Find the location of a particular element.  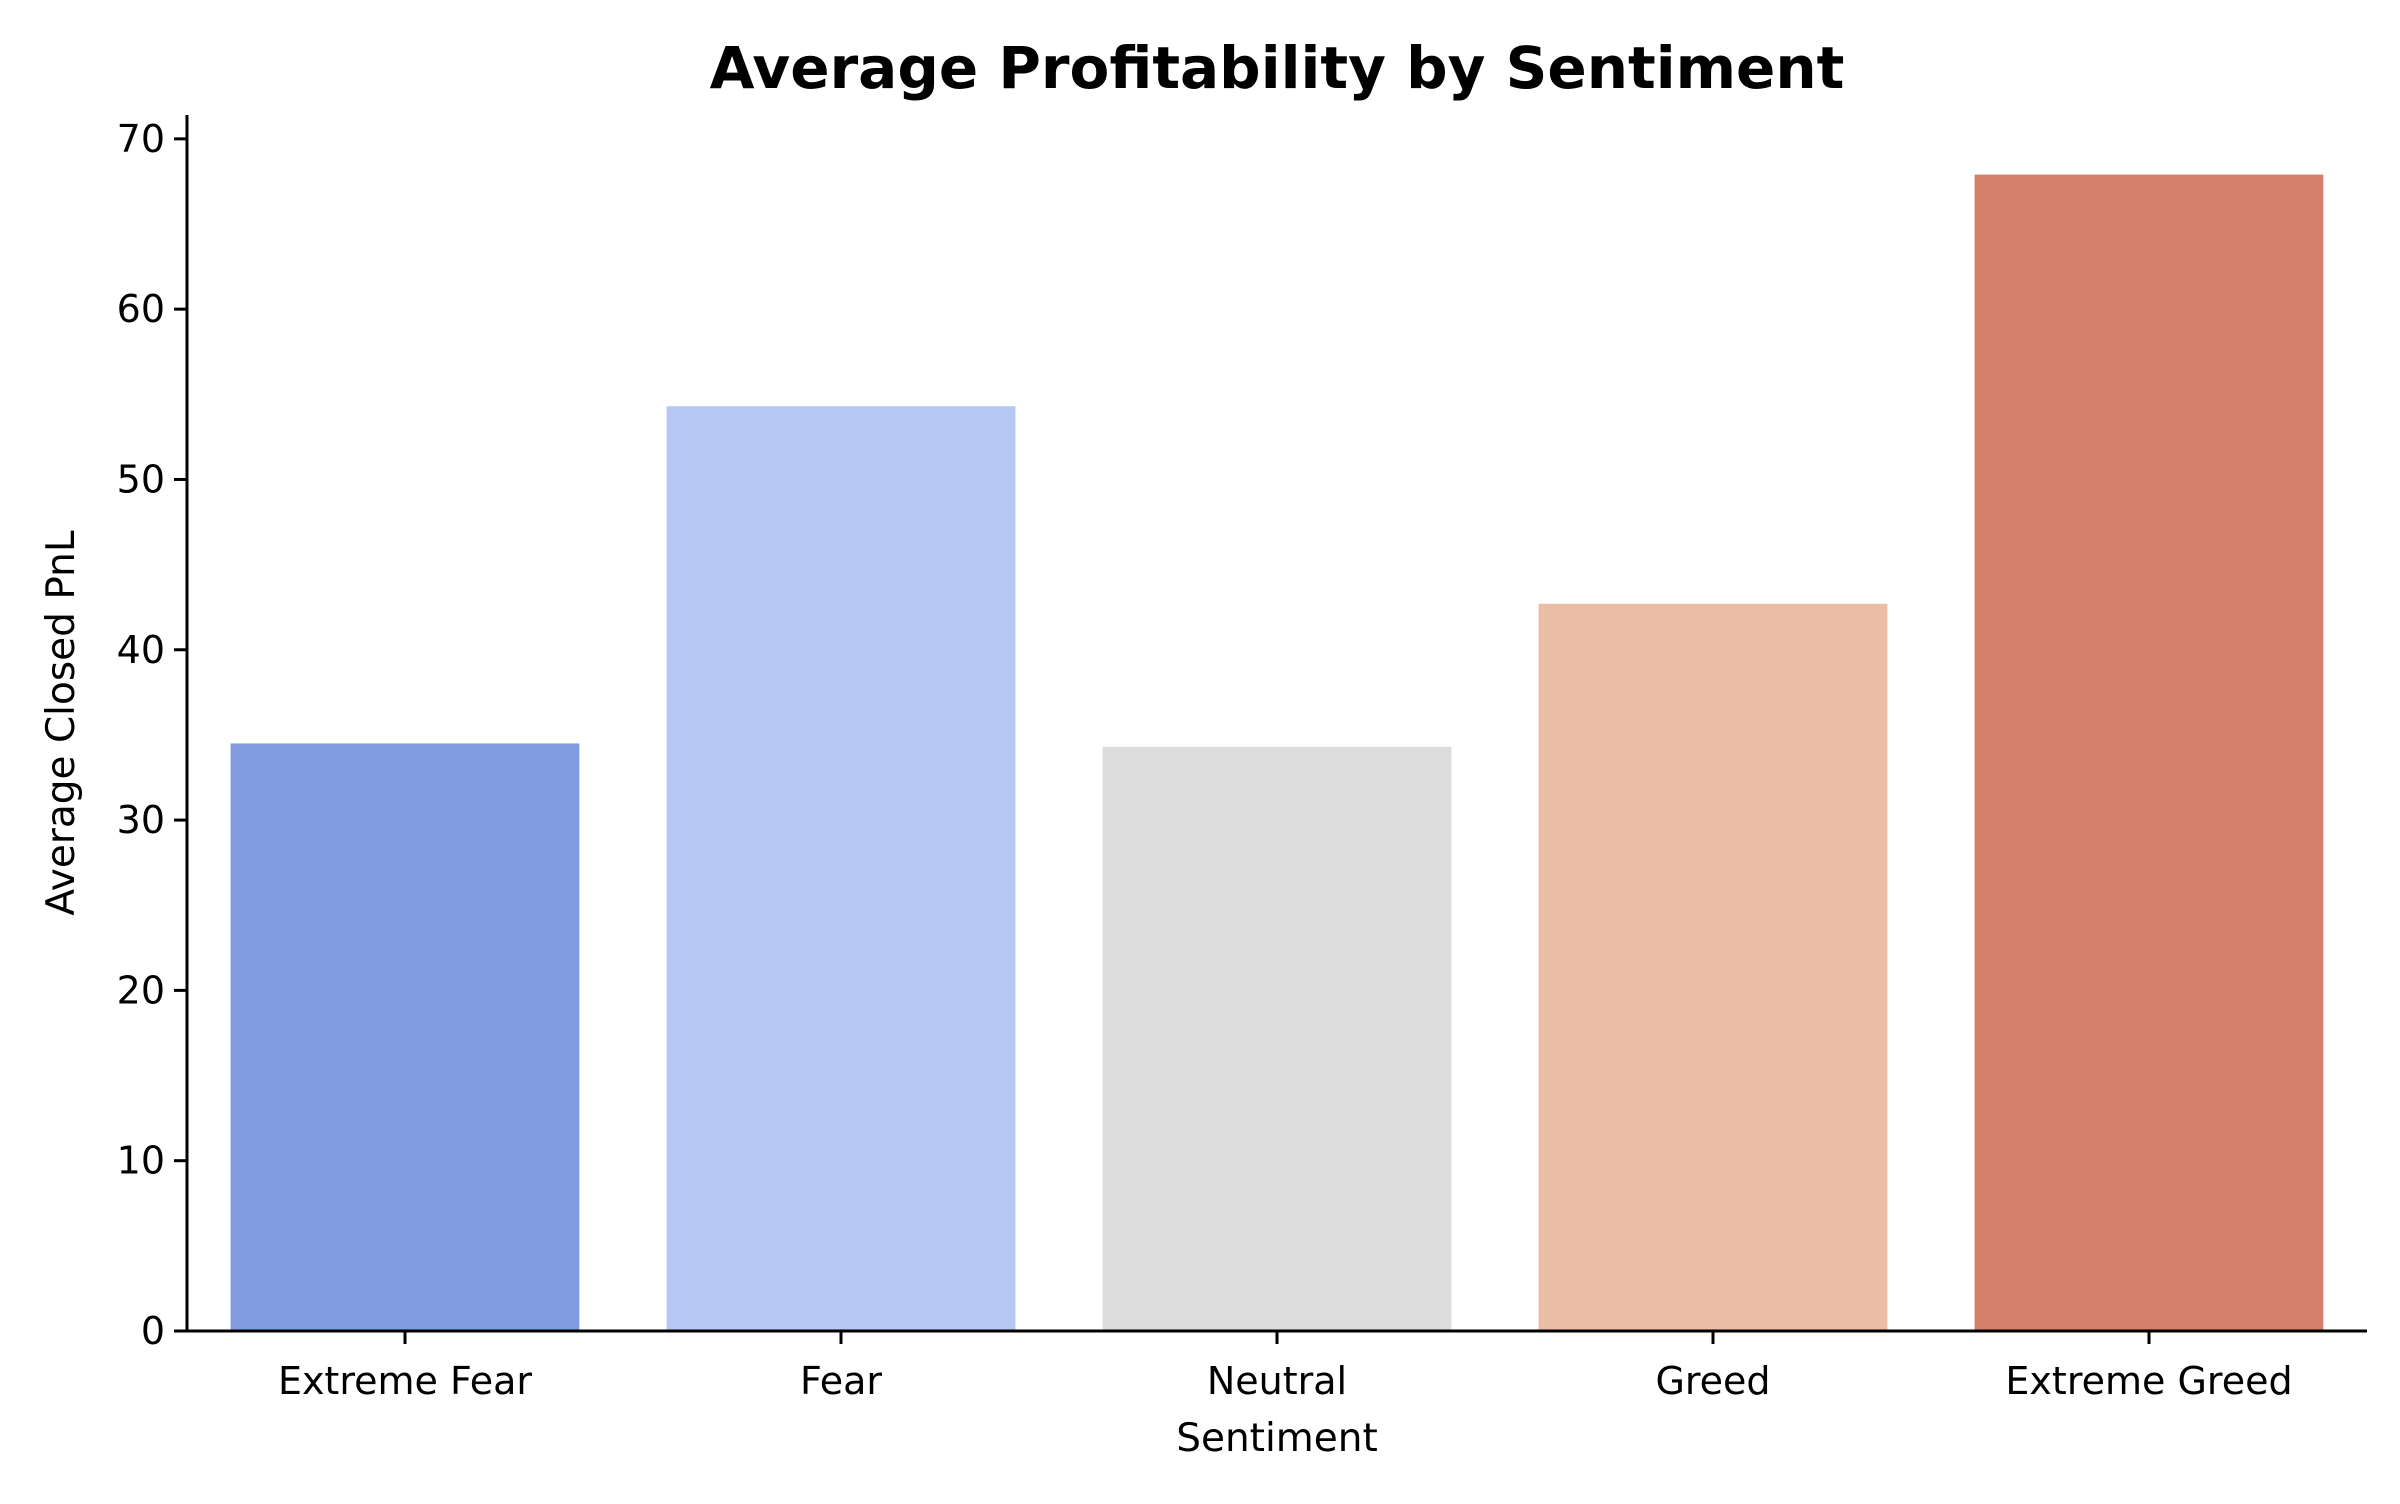

bar-fear is located at coordinates (841, 868).